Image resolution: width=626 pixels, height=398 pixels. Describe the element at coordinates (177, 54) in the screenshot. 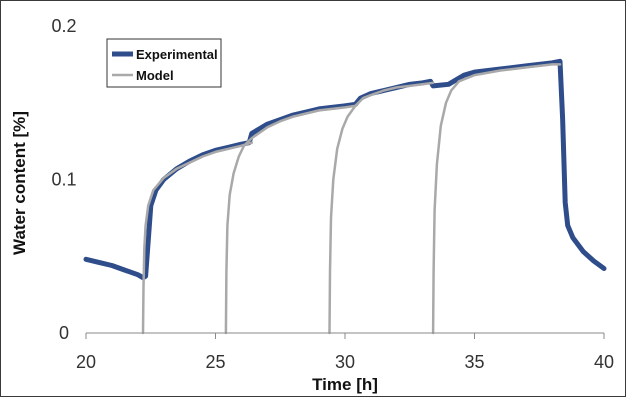

I see `legend-label-experimental: Experimental` at that location.